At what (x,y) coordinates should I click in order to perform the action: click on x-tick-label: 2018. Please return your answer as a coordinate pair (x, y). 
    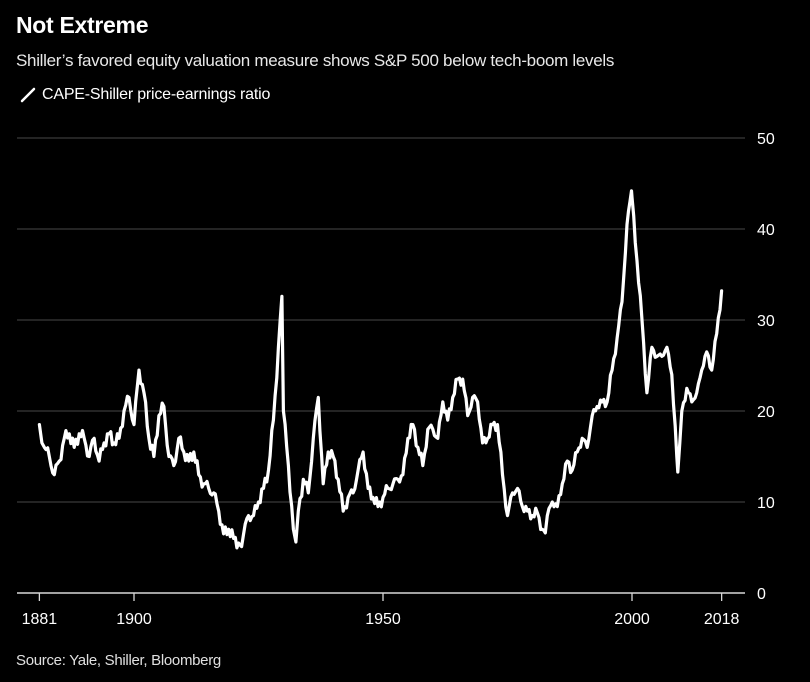
    Looking at the image, I should click on (722, 619).